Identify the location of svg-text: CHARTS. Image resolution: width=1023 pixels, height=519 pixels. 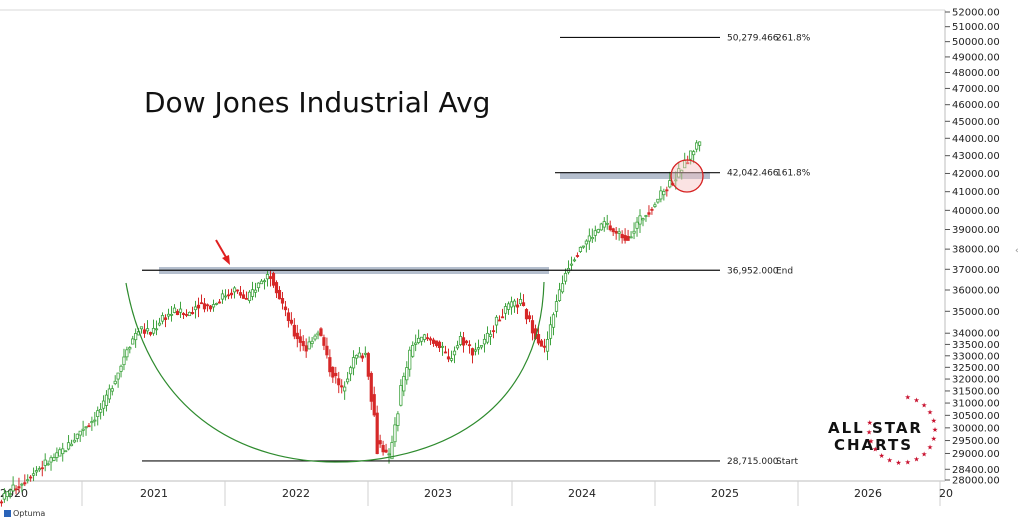
(873, 445).